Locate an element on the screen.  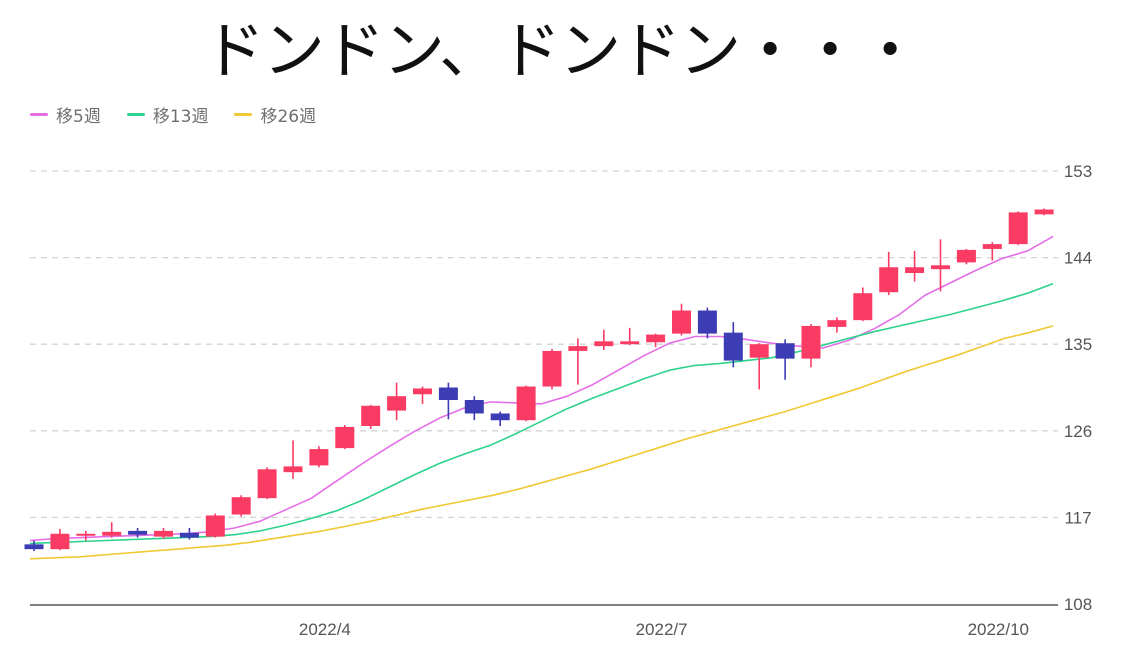
x-tick-label: 2022/4 is located at coordinates (325, 629).